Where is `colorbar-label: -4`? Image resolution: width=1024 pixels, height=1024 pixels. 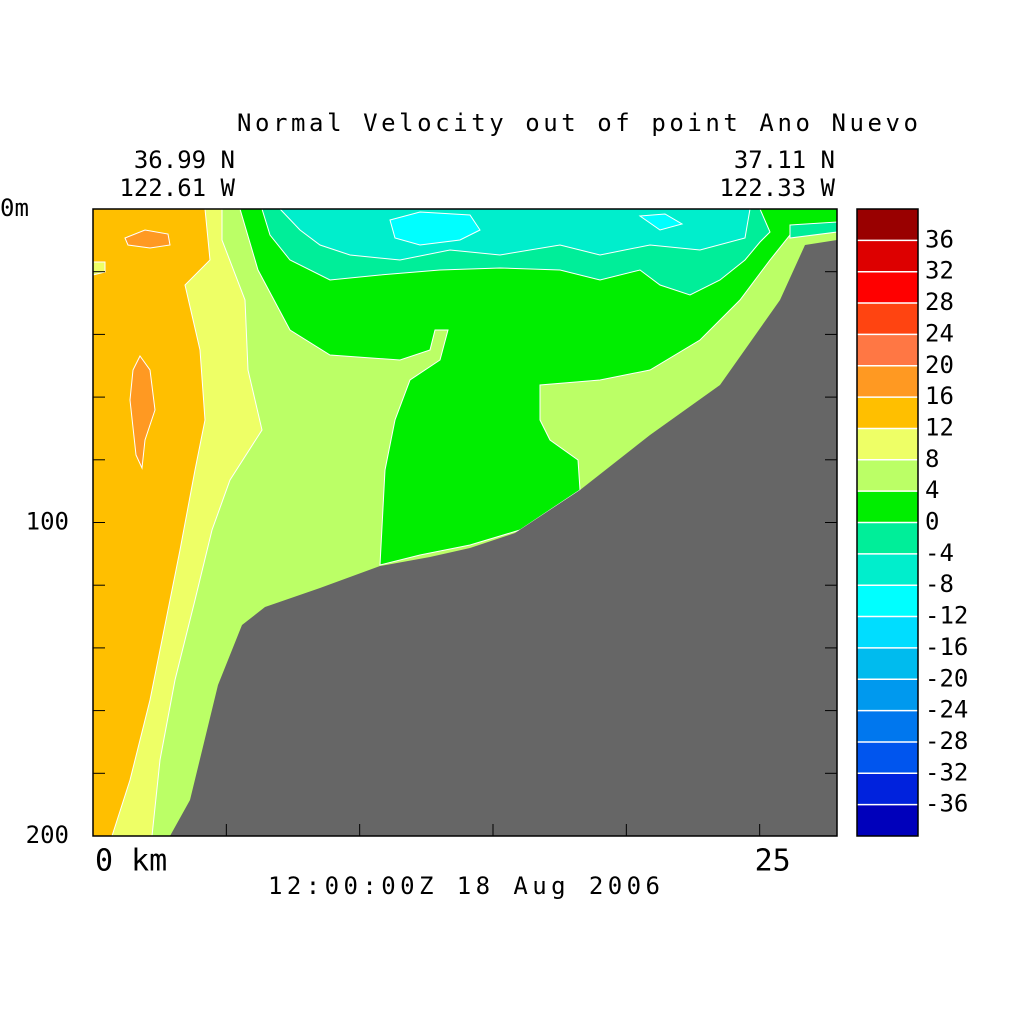 colorbar-label: -4 is located at coordinates (939, 553).